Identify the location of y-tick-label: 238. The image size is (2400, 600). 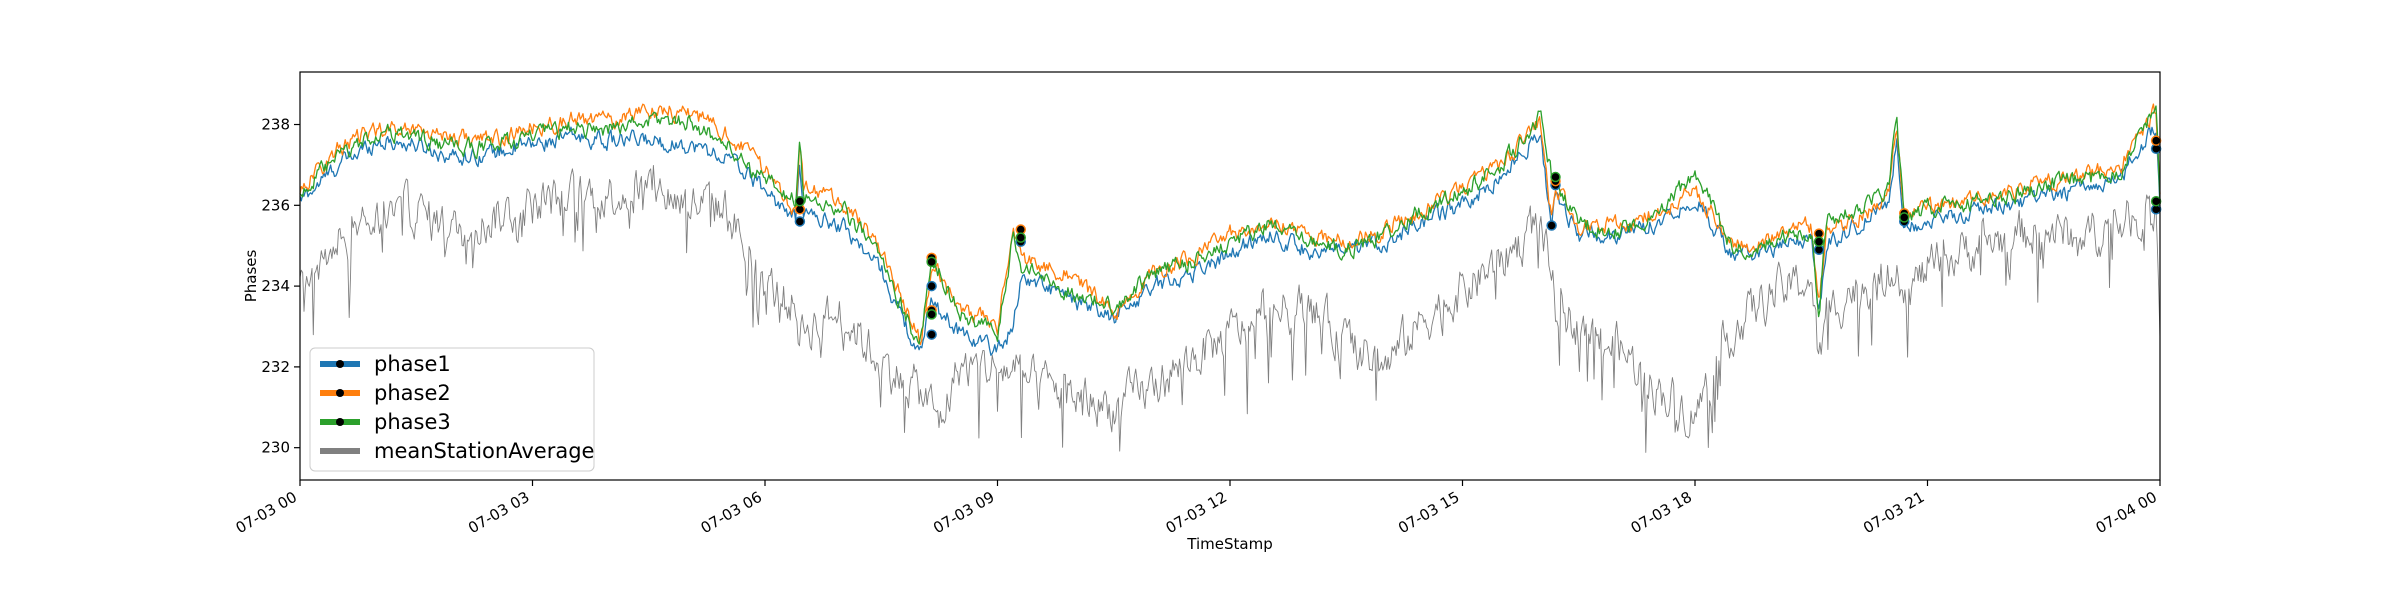
(275, 125).